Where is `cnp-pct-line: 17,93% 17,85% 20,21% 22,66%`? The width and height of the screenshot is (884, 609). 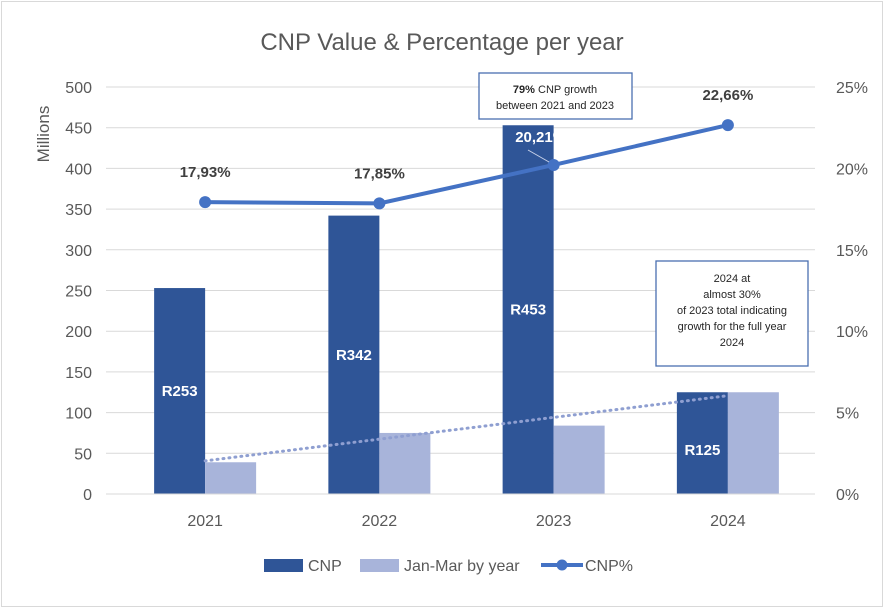 cnp-pct-line: 17,93% 17,85% 20,21% 22,66% is located at coordinates (466, 148).